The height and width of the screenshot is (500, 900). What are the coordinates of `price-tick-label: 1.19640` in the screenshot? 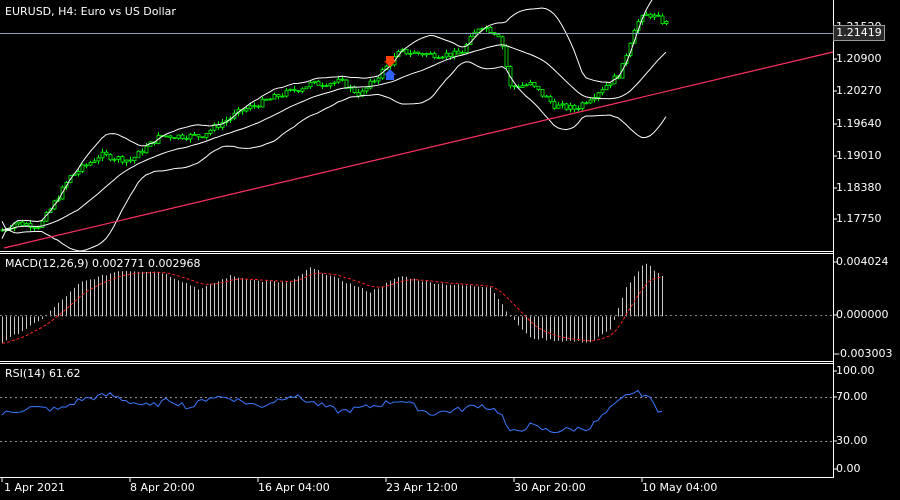 It's located at (859, 123).